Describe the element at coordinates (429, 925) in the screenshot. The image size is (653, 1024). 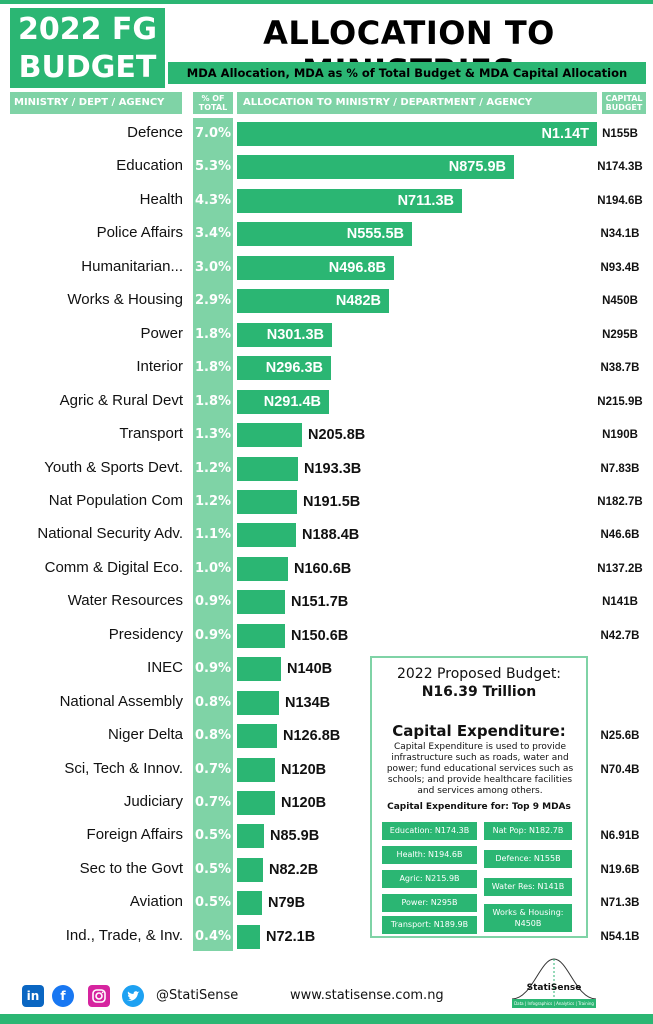
I see `capex-chip: Transport: N189.9B` at that location.